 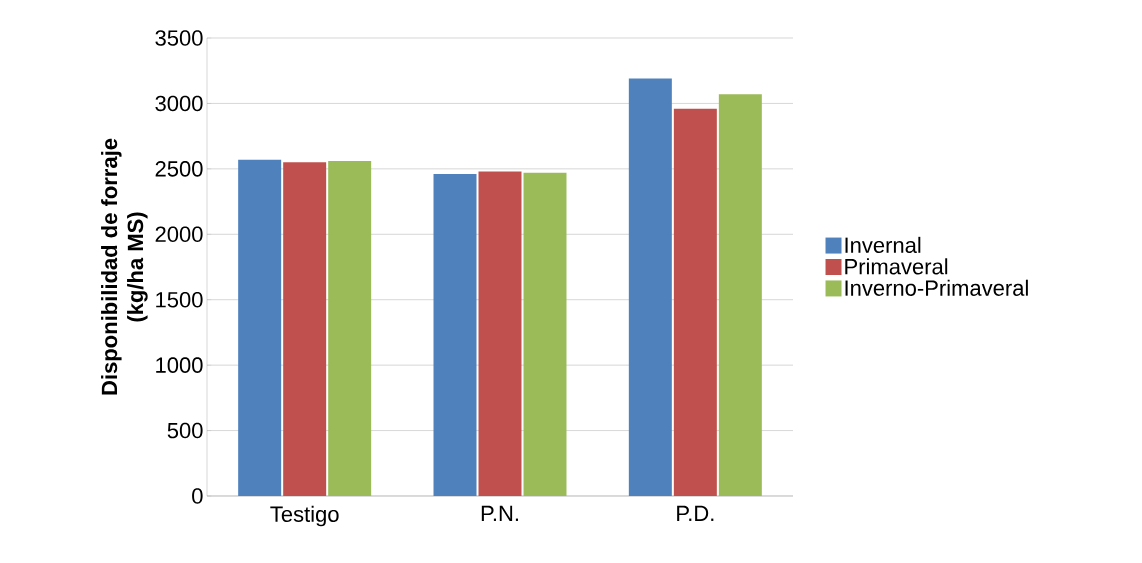 I want to click on y-tick-label: 1000, so click(x=179, y=365).